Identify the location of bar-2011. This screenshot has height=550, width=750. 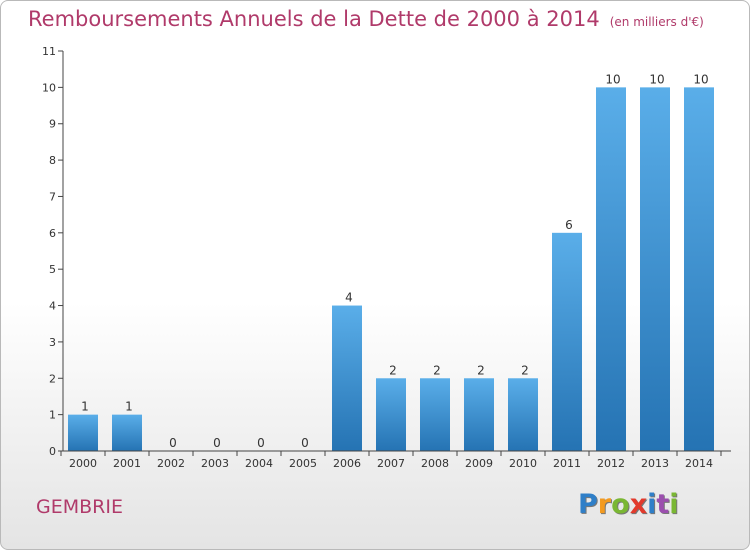
(567, 341).